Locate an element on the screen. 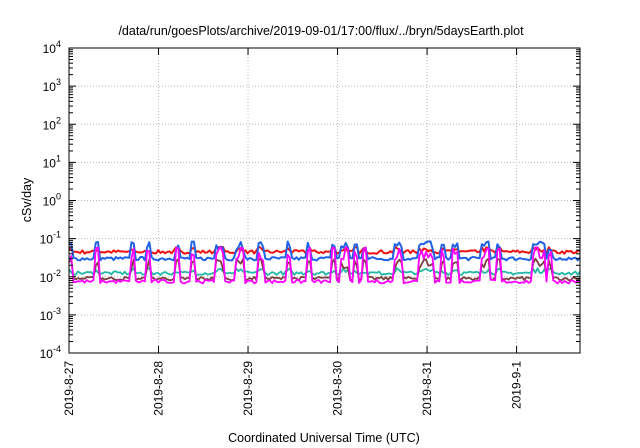  x-tick-label: 2019-9-1 is located at coordinates (517, 385).